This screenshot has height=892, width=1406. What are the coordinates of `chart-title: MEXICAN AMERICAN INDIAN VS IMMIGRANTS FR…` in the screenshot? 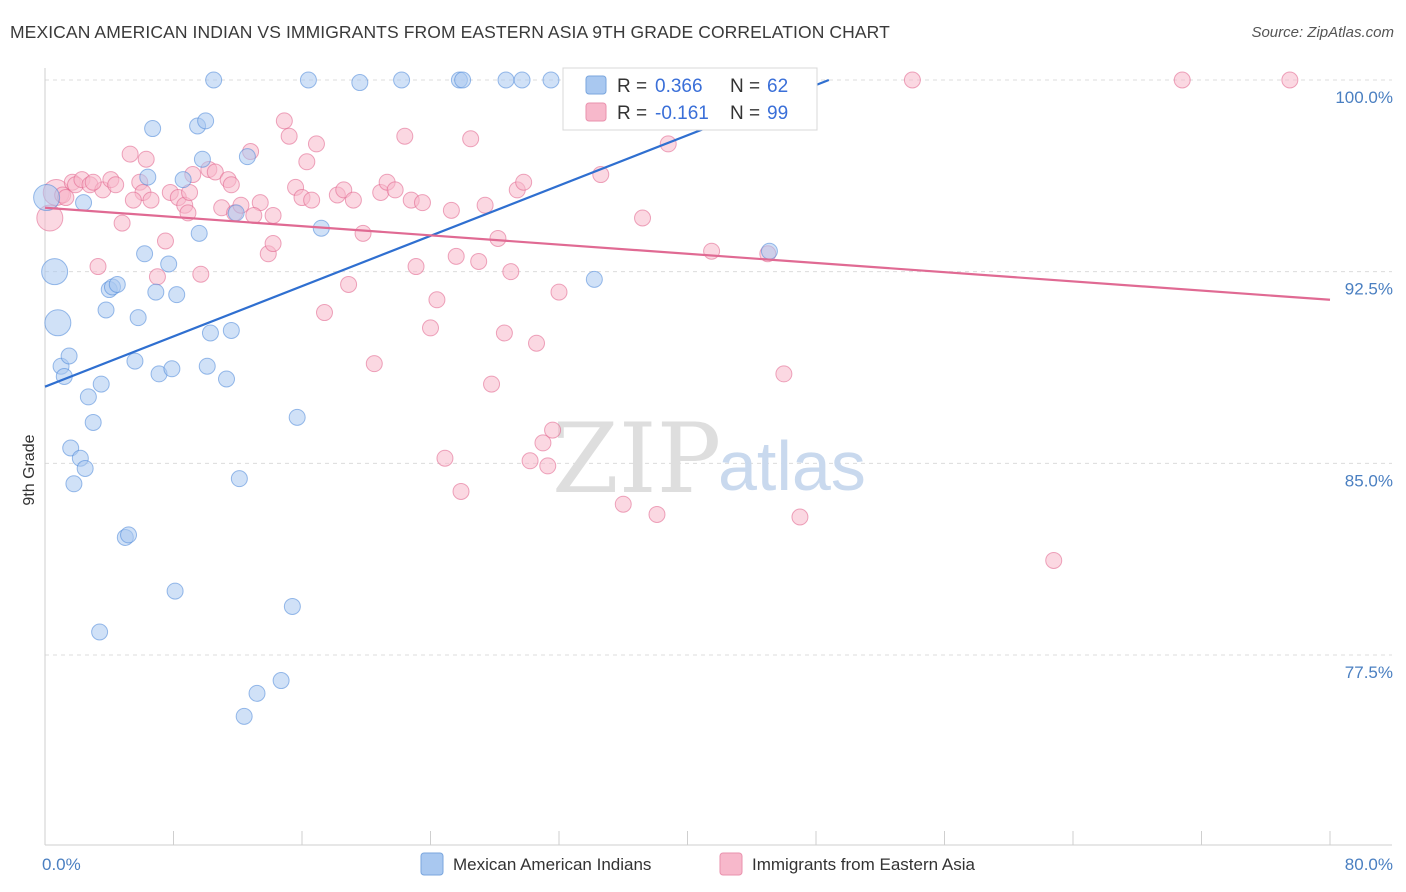 It's located at (450, 32).